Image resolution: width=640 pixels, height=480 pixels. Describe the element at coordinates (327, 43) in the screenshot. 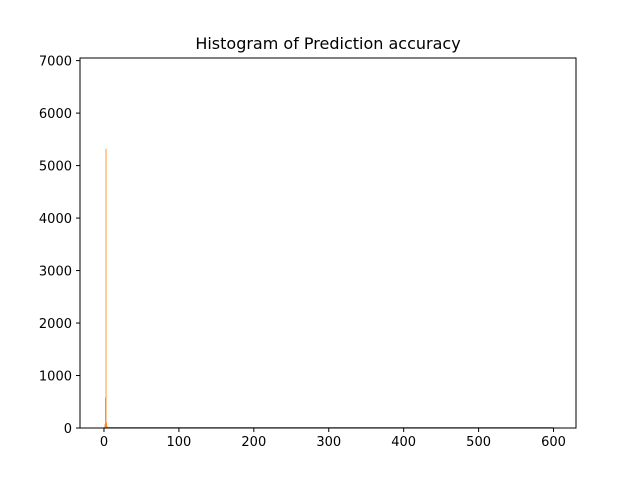

I see `chart-title: Histogram of Prediction accuracy` at that location.